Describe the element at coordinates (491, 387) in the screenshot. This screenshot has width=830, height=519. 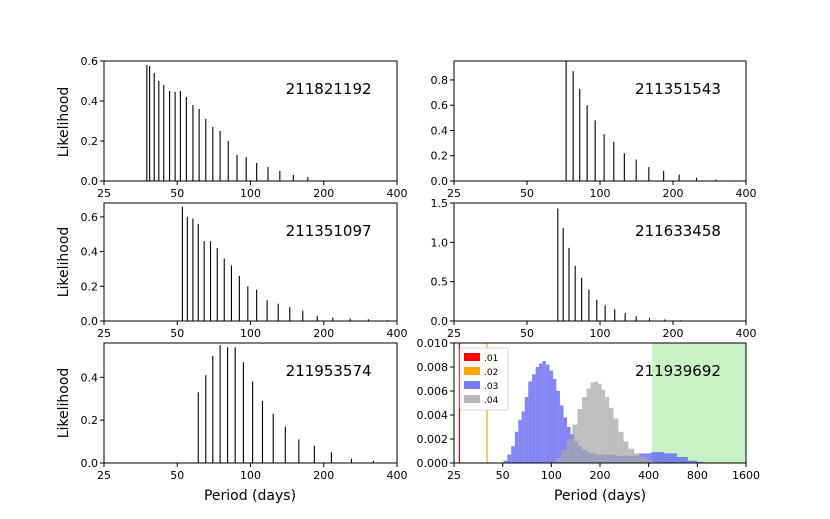
I see `legend-label: .03` at that location.